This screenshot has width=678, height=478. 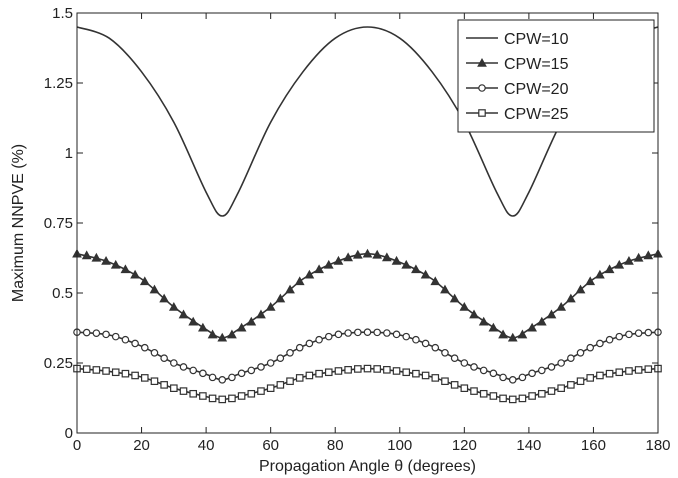 I want to click on y-tick-label: 0.25, so click(x=58, y=363).